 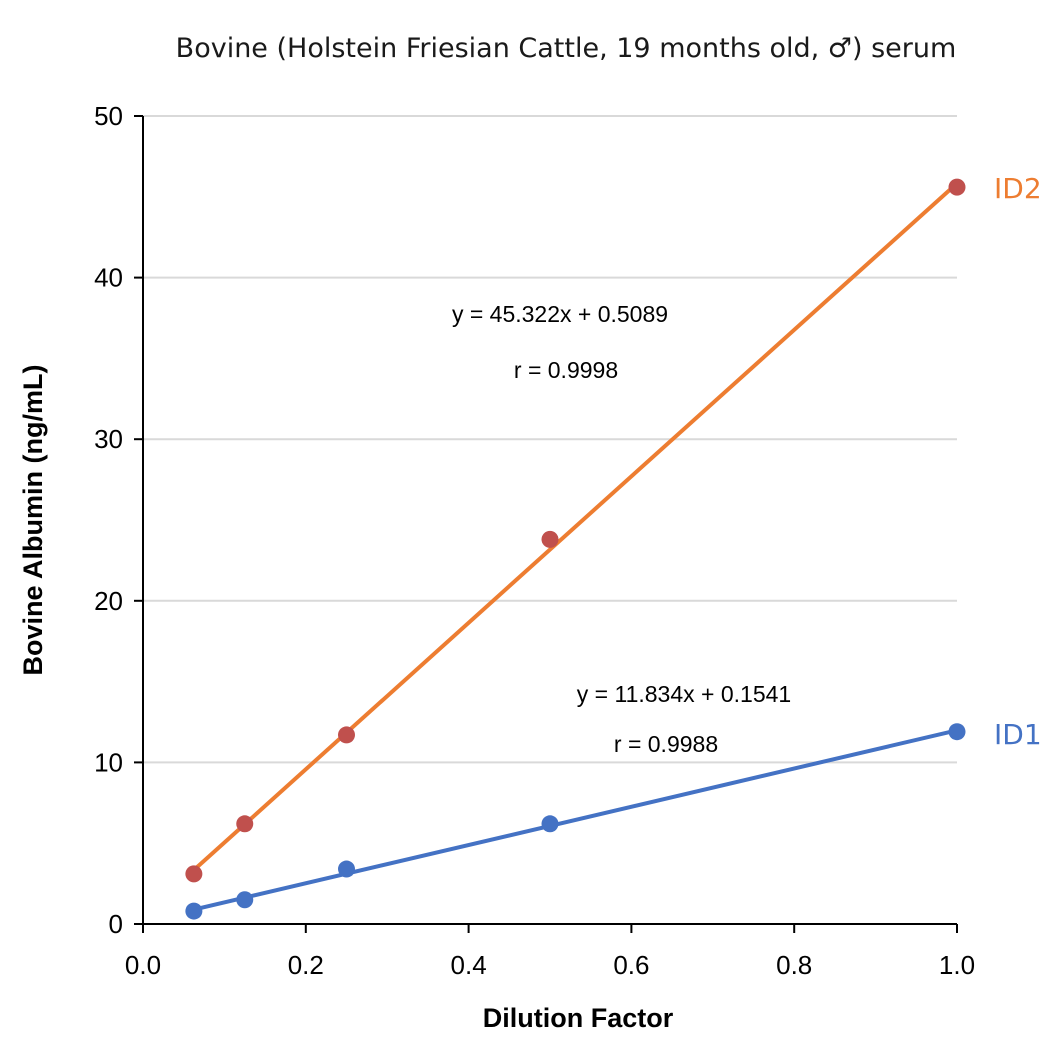 What do you see at coordinates (1018, 188) in the screenshot?
I see `series-label-id2: ID2` at bounding box center [1018, 188].